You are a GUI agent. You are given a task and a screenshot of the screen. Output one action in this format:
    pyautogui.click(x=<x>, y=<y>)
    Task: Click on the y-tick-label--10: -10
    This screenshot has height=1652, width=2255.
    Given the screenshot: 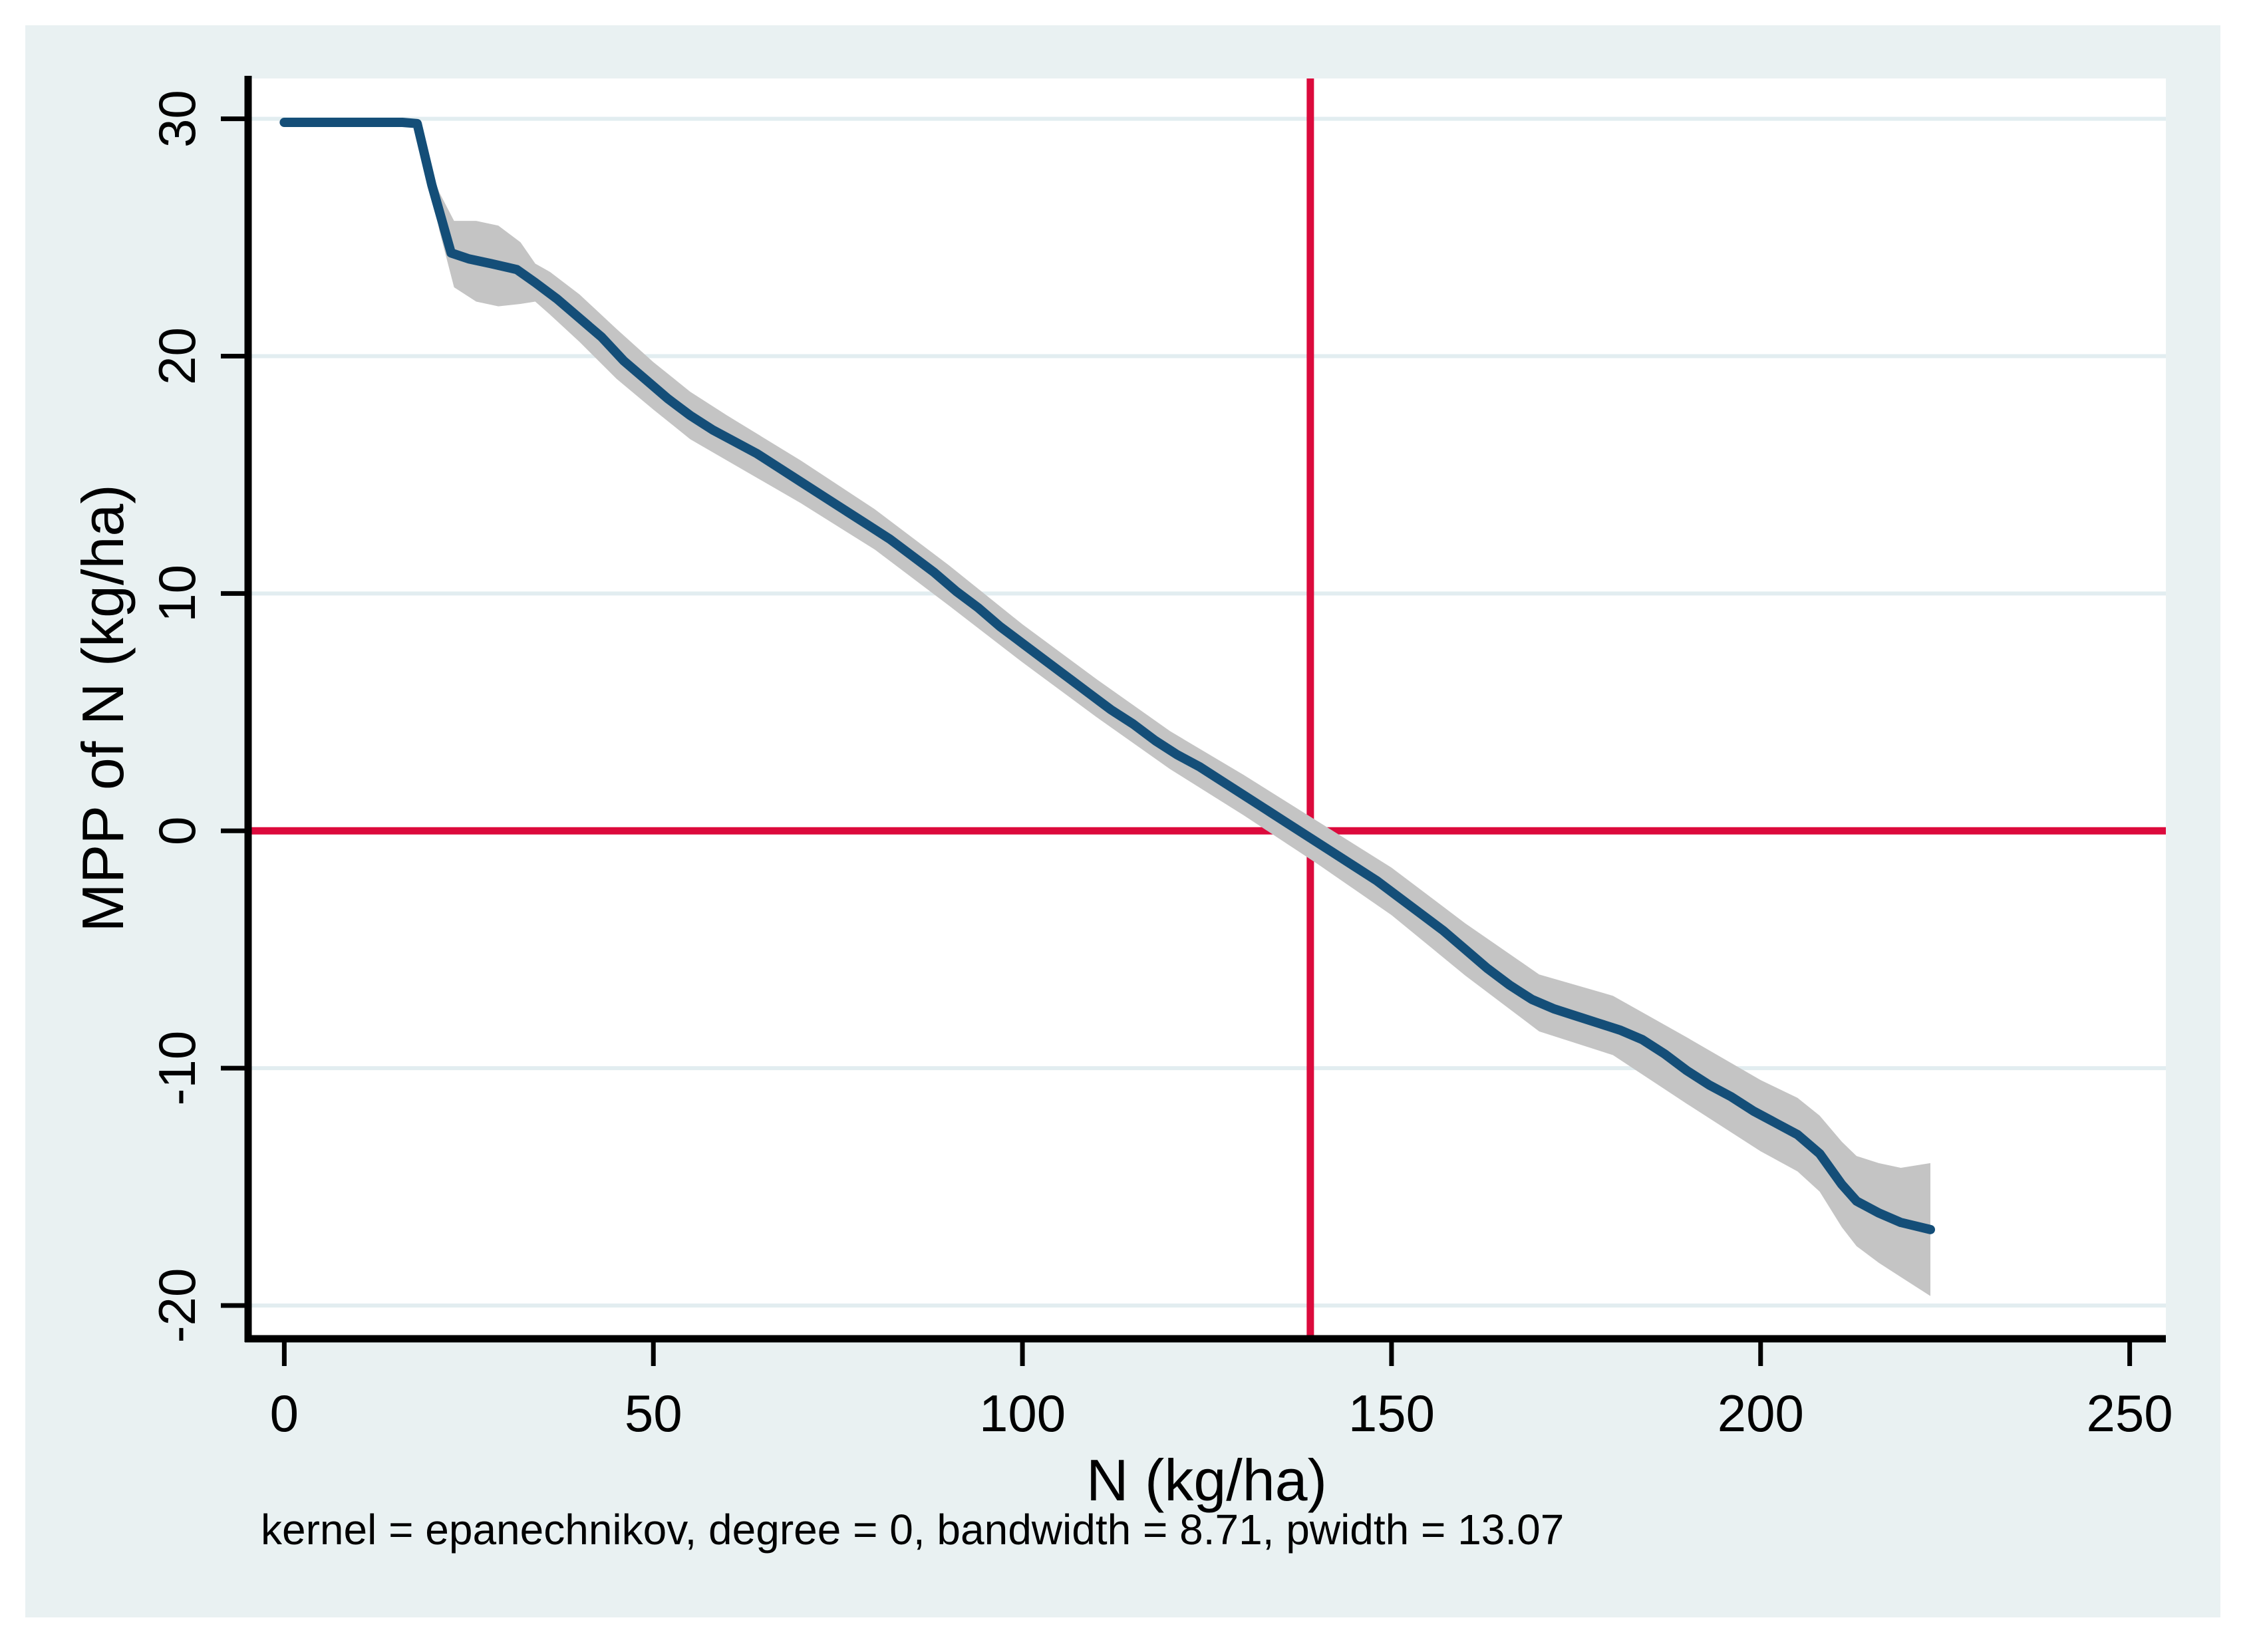 What is the action you would take?
    pyautogui.click(x=177, y=1068)
    